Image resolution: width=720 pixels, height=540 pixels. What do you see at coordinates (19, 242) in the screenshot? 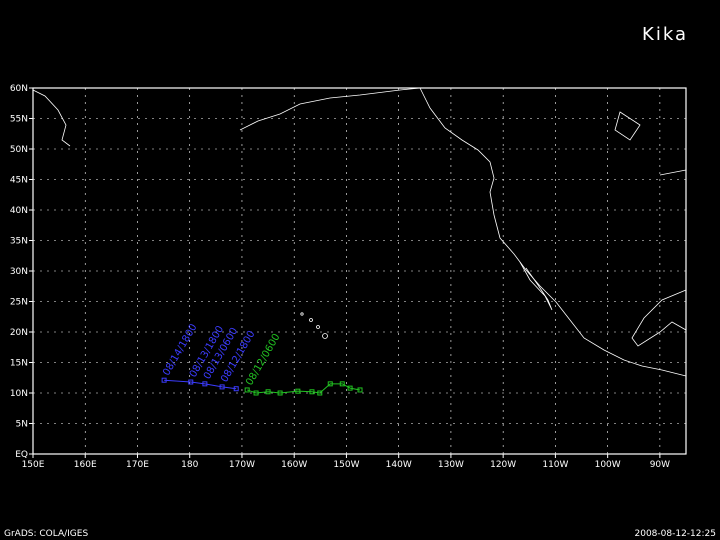
I see `y-tick-label: 35N` at bounding box center [19, 242].